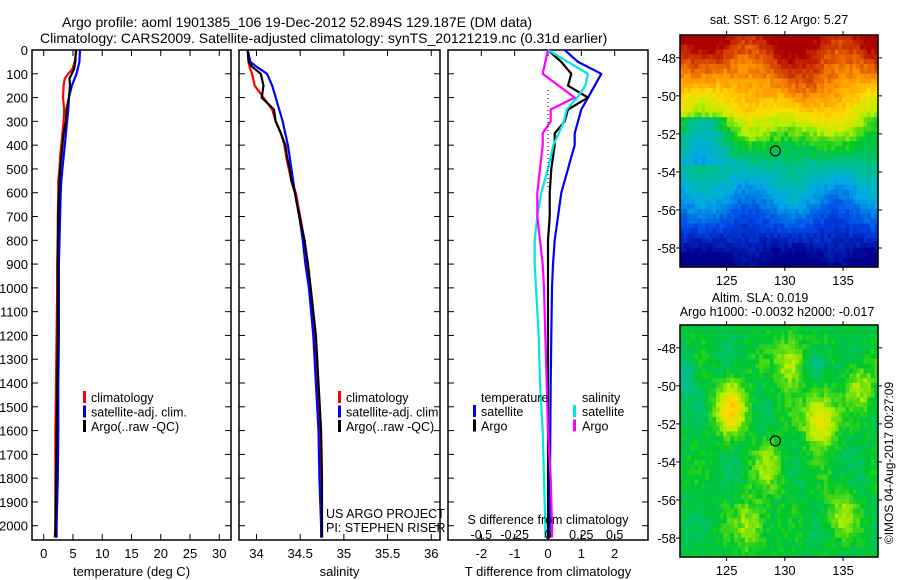 The width and height of the screenshot is (900, 580). I want to click on y-tick-label: 300, so click(17, 121).